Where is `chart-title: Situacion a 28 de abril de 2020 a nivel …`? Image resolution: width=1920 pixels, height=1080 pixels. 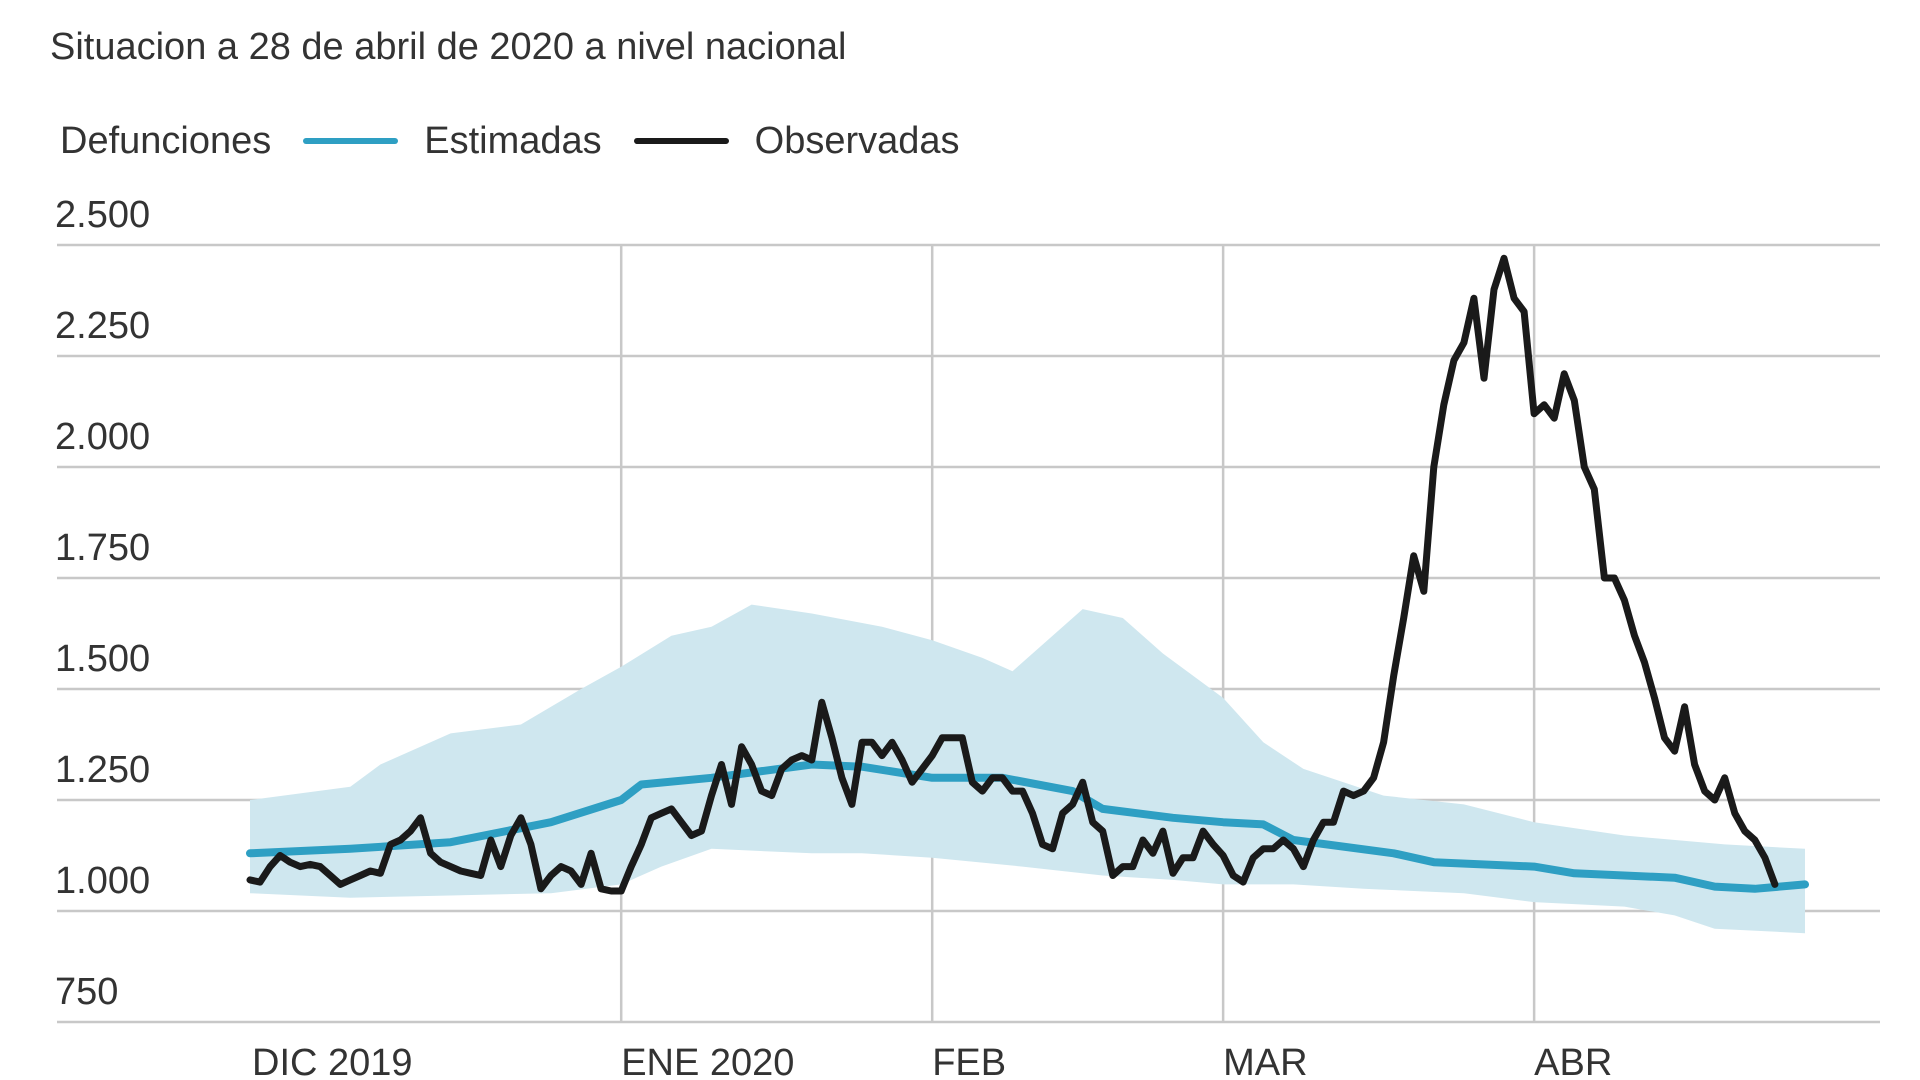
chart-title: Situacion a 28 de abril de 2020 a nivel … is located at coordinates (448, 47).